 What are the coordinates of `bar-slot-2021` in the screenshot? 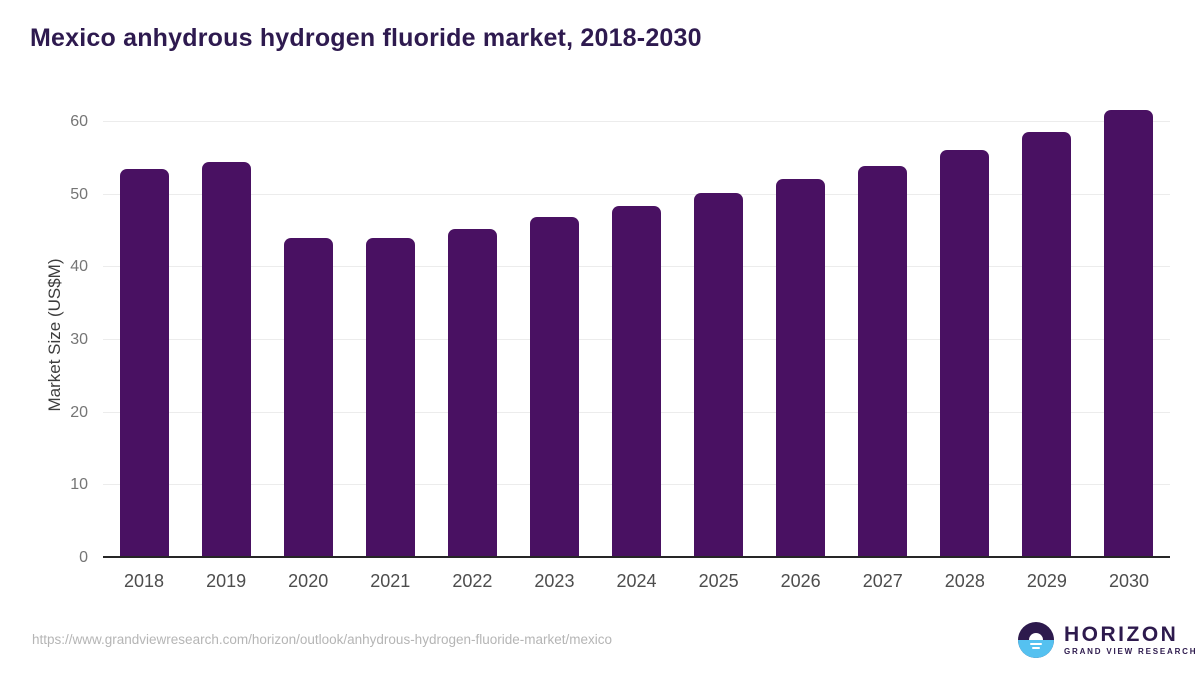 It's located at (390, 330).